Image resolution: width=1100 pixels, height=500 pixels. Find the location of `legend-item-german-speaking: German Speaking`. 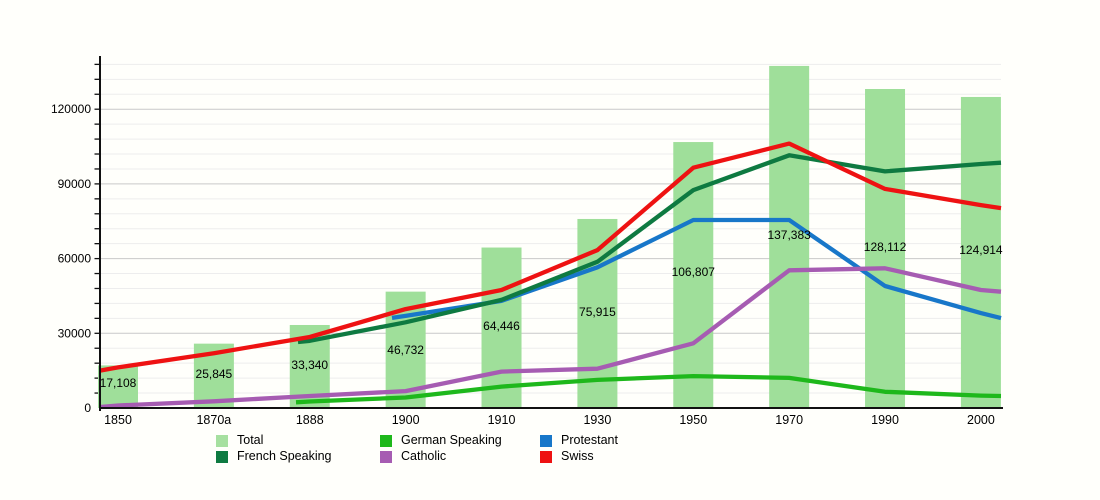

legend-item-german-speaking: German Speaking is located at coordinates (460, 440).